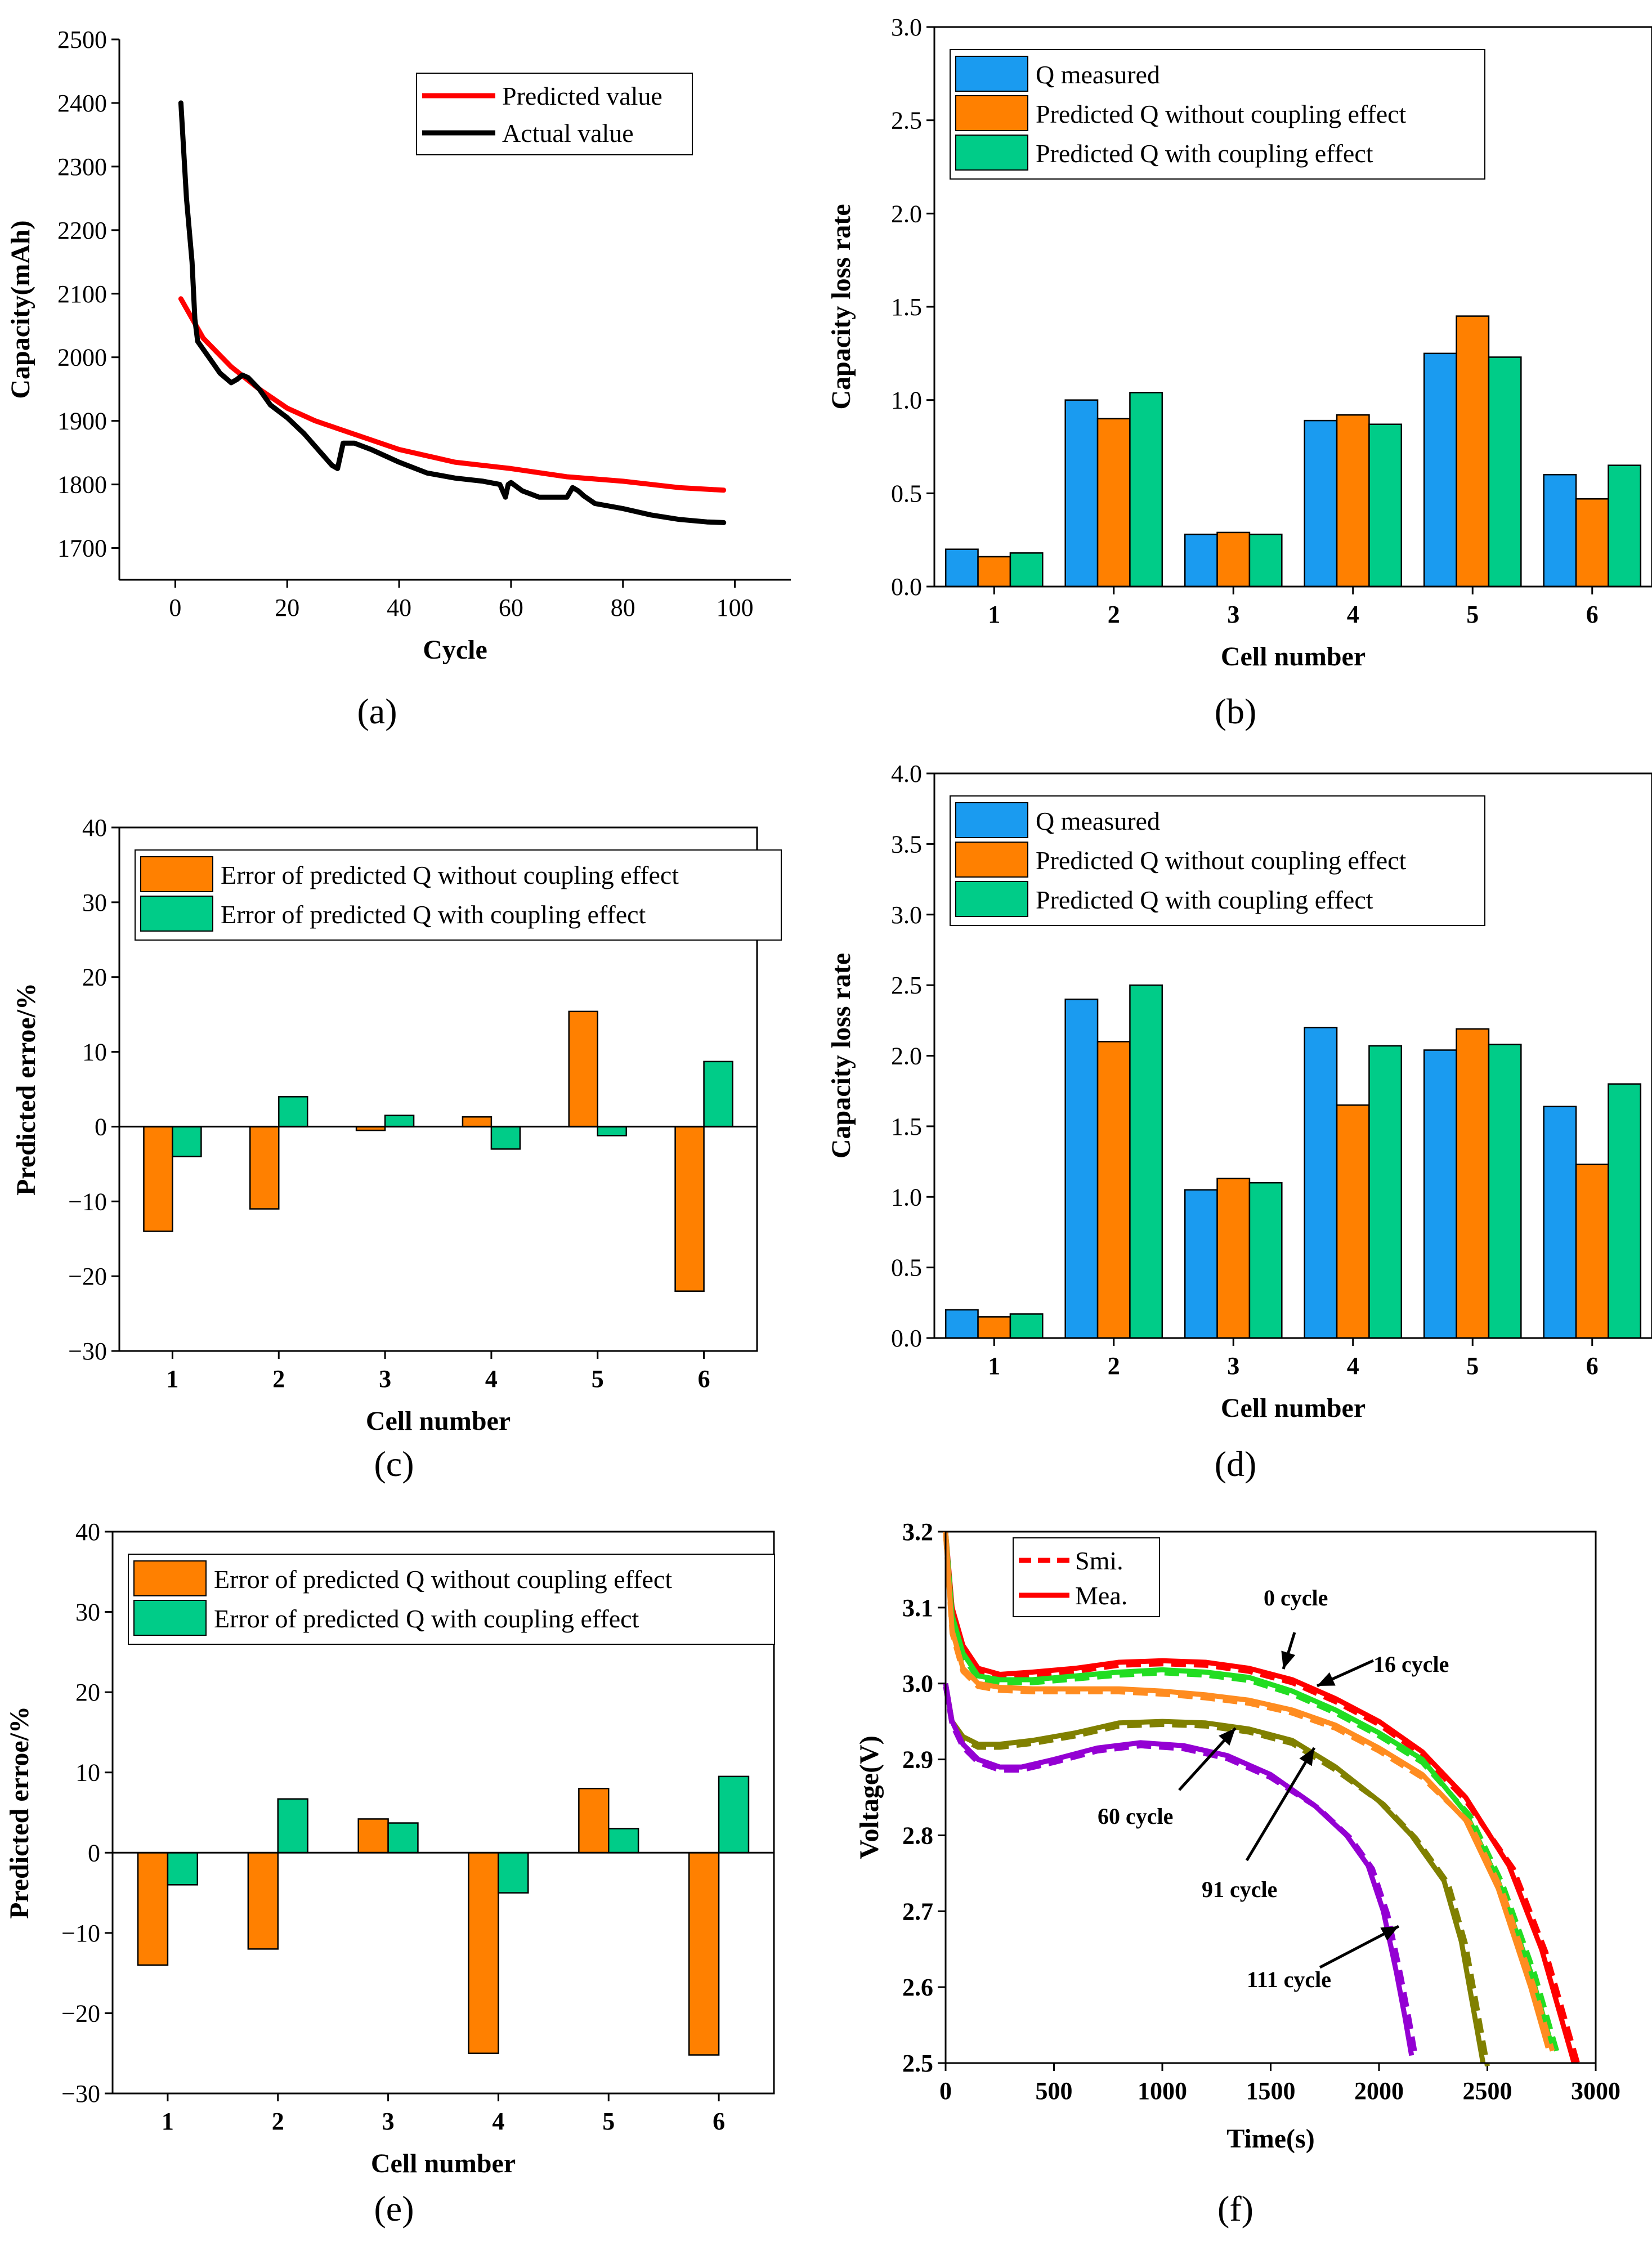  Describe the element at coordinates (452, 394) in the screenshot. I see `series-line-predicted` at that location.